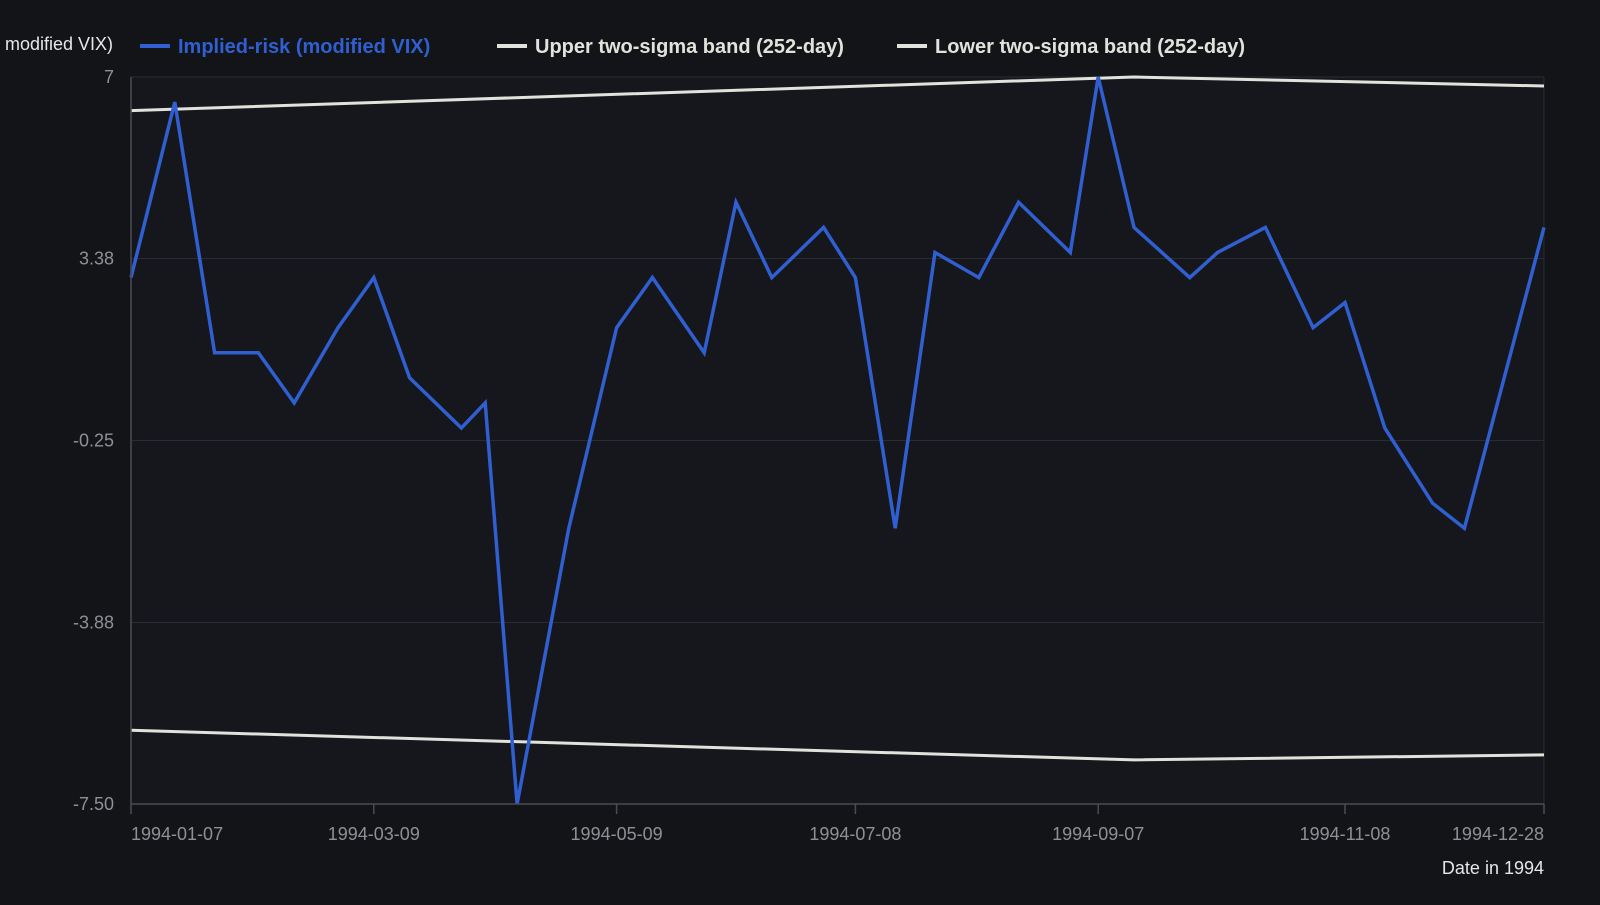 Image resolution: width=1600 pixels, height=905 pixels. Describe the element at coordinates (1345, 834) in the screenshot. I see `x-tick-label: 1994-11-08` at that location.